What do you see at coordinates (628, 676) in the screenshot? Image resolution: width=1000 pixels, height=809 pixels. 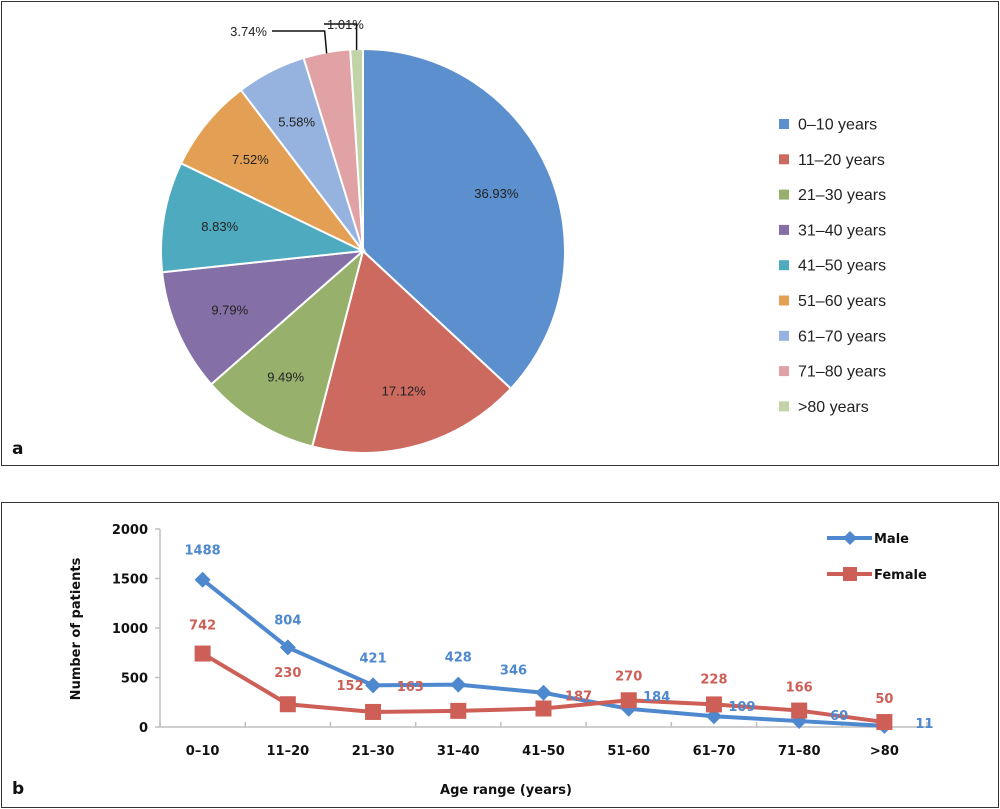 I see `female-data-label: 270` at bounding box center [628, 676].